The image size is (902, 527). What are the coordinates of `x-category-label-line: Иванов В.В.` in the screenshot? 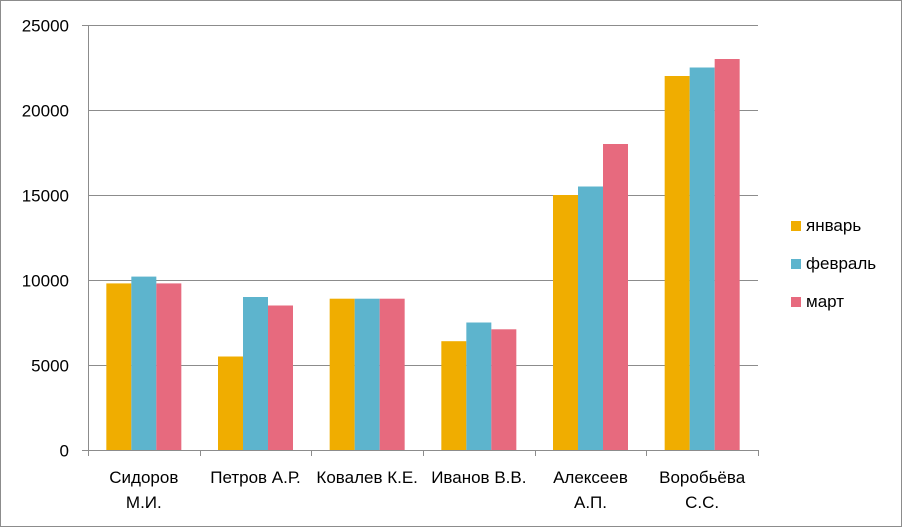 It's located at (478, 477).